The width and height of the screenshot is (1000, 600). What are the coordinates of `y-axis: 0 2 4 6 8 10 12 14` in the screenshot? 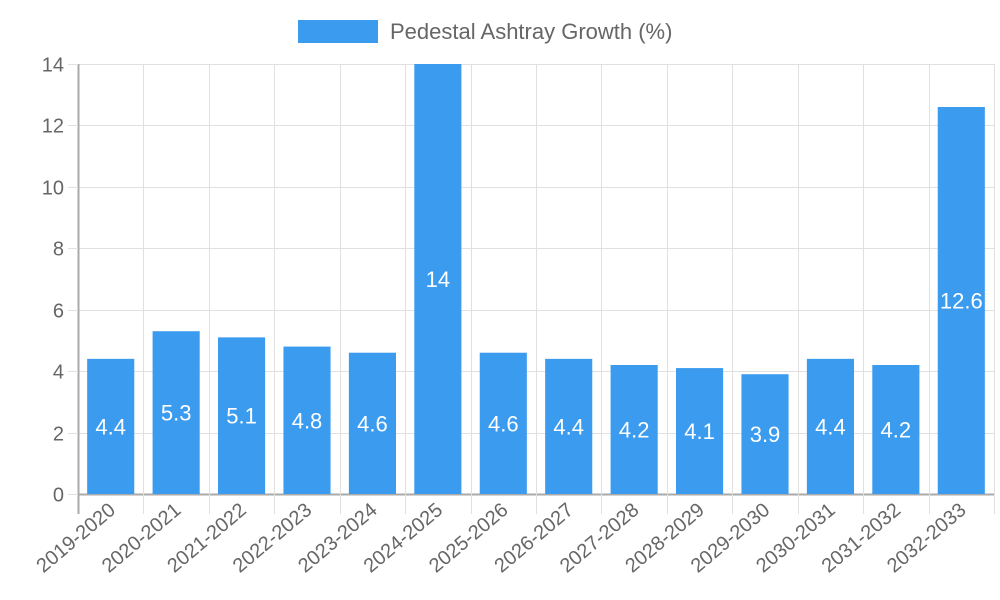 It's located at (60, 281).